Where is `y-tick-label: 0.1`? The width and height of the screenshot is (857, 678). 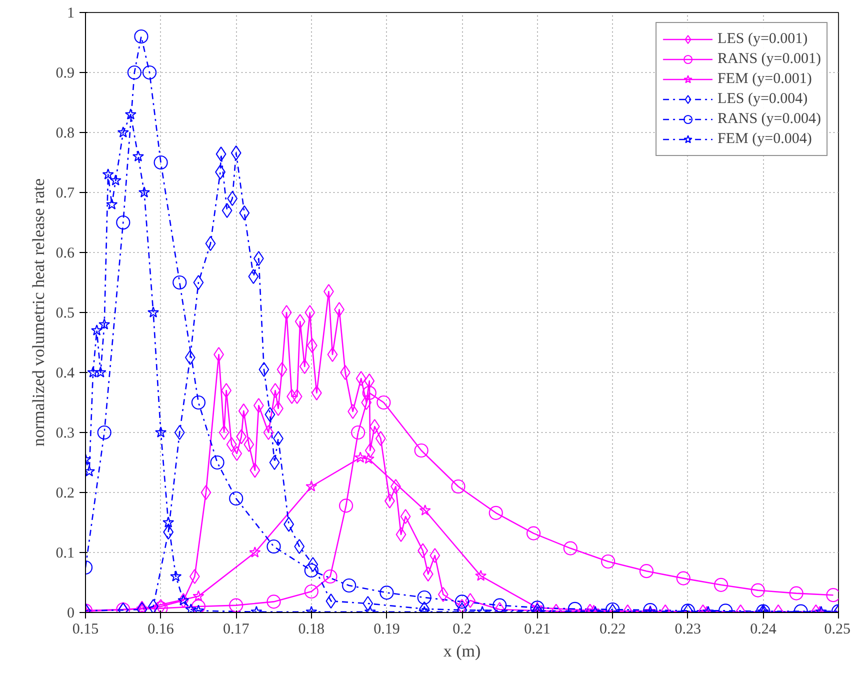
y-tick-label: 0.1 is located at coordinates (65, 554).